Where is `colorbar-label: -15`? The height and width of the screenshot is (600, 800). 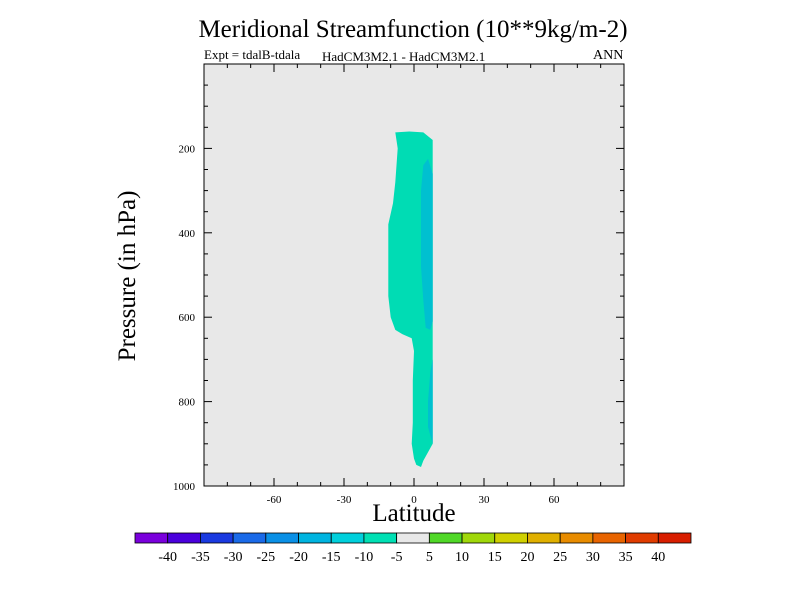 colorbar-label: -15 is located at coordinates (331, 557).